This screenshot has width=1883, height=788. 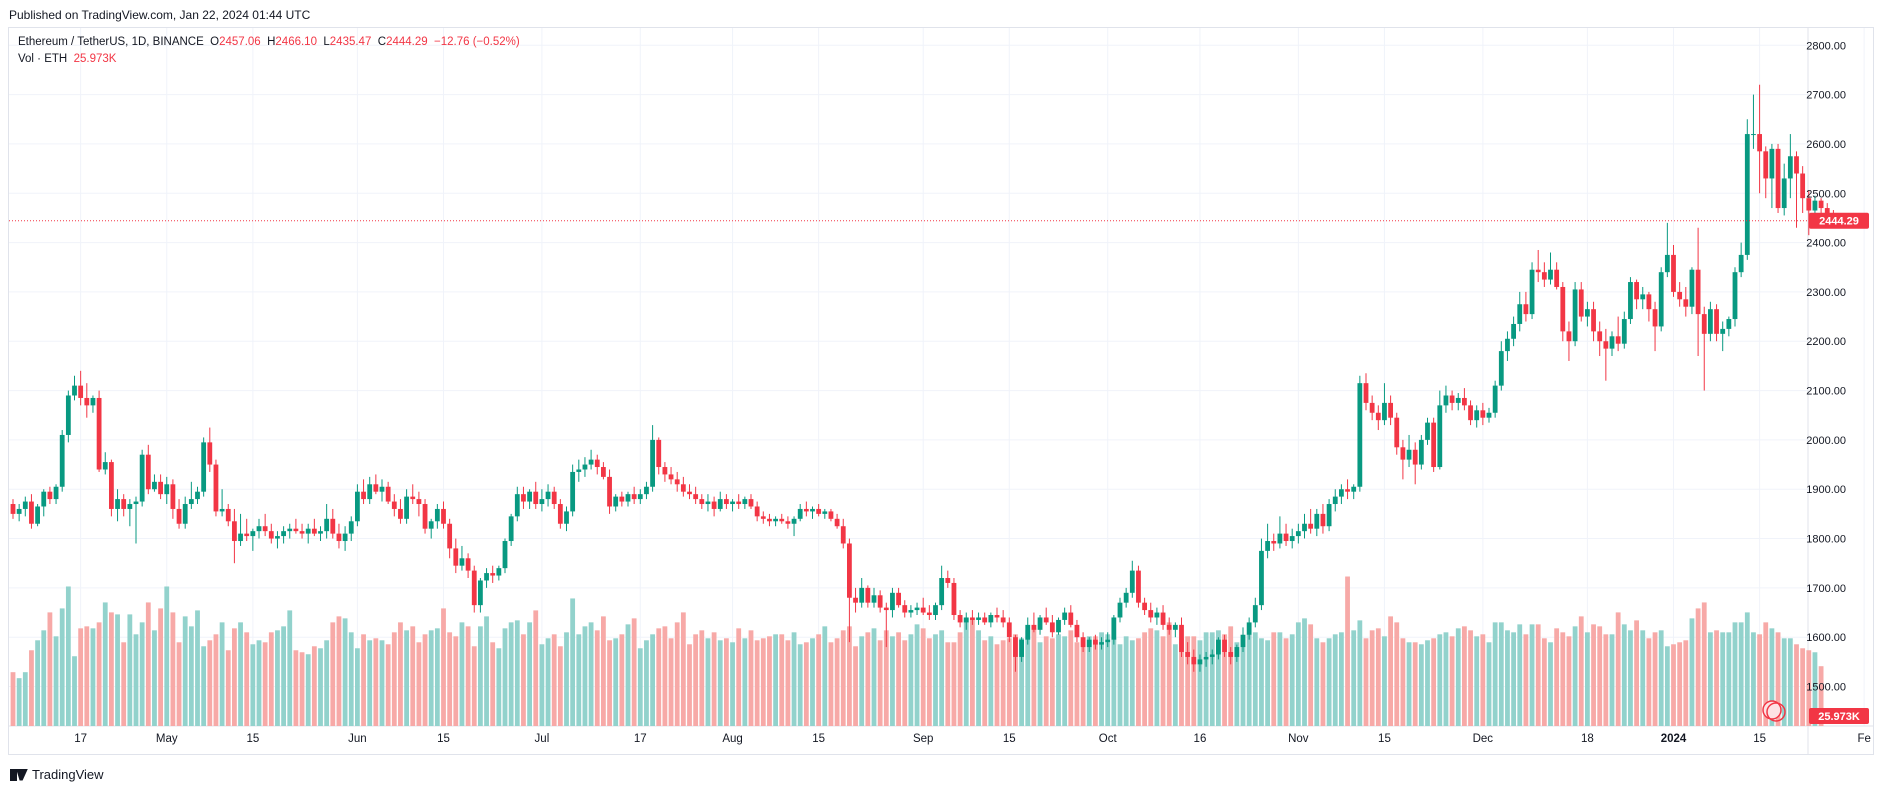 I want to click on price-tick-label: 1800.00, so click(x=1826, y=540).